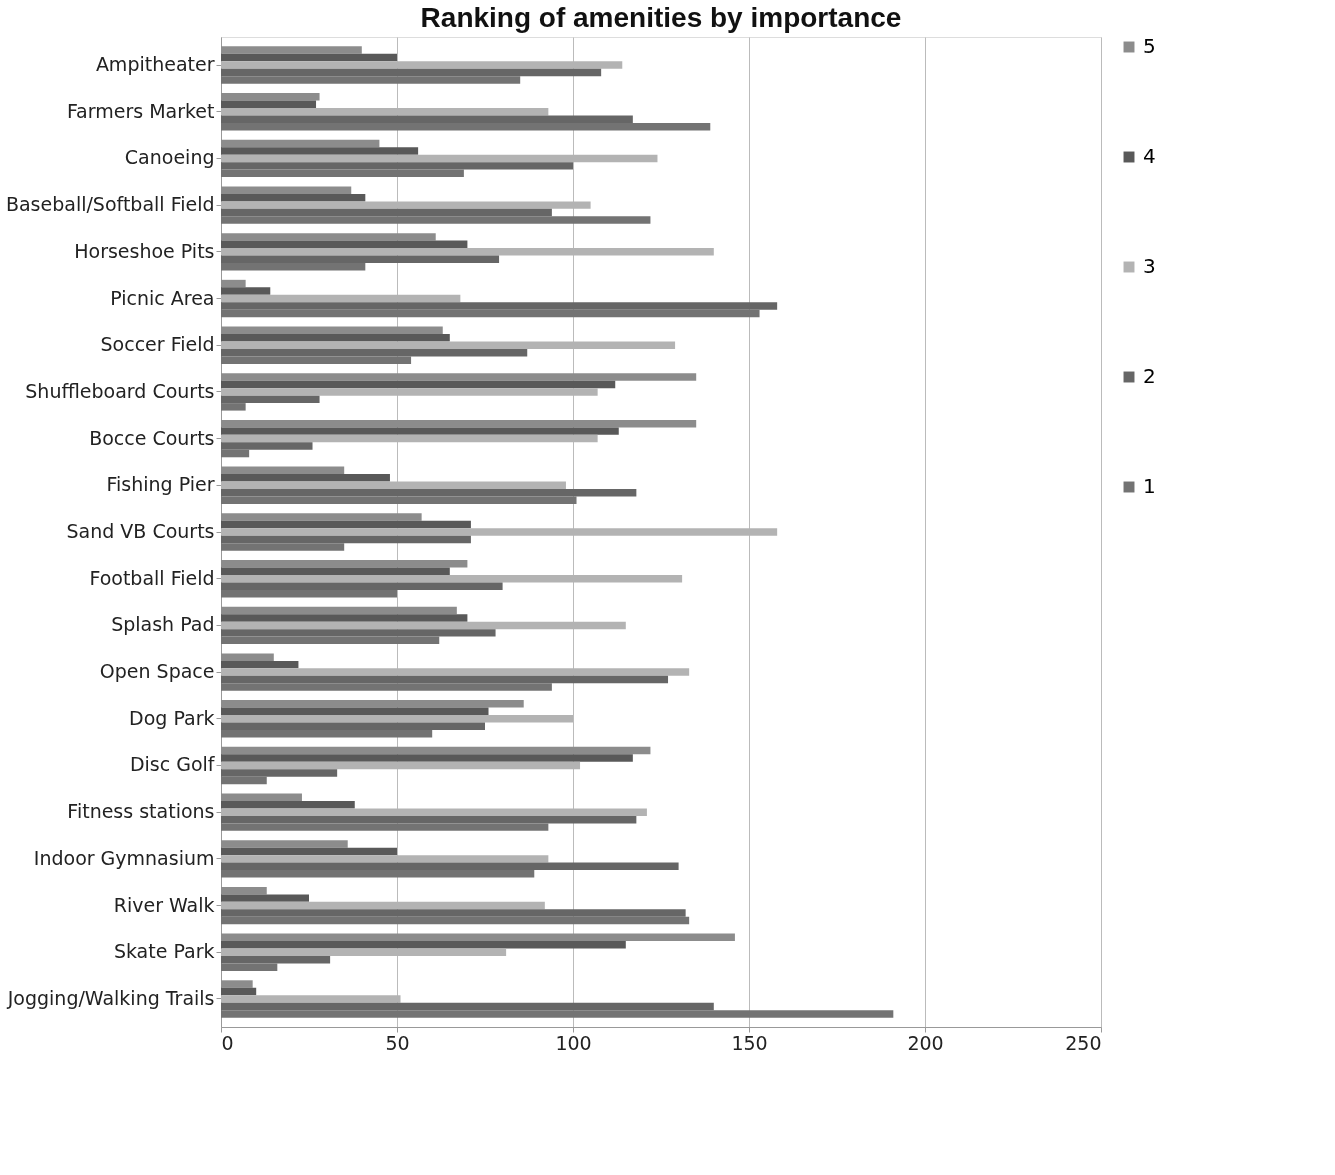 Image resolution: width=1335 pixels, height=1175 pixels. What do you see at coordinates (925, 1042) in the screenshot?
I see `x-tick-label: 200` at bounding box center [925, 1042].